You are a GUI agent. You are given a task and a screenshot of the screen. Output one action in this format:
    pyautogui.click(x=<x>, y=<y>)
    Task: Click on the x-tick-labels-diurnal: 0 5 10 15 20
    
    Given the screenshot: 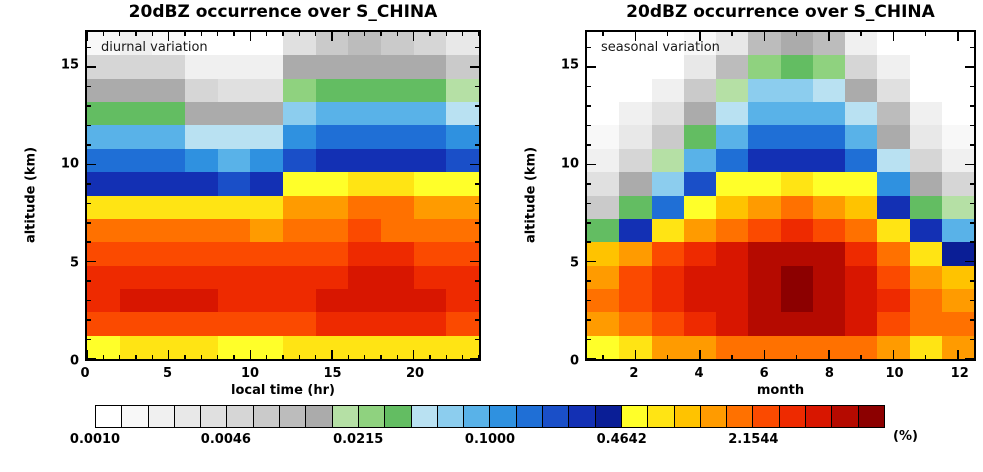 What is the action you would take?
    pyautogui.click(x=280, y=374)
    